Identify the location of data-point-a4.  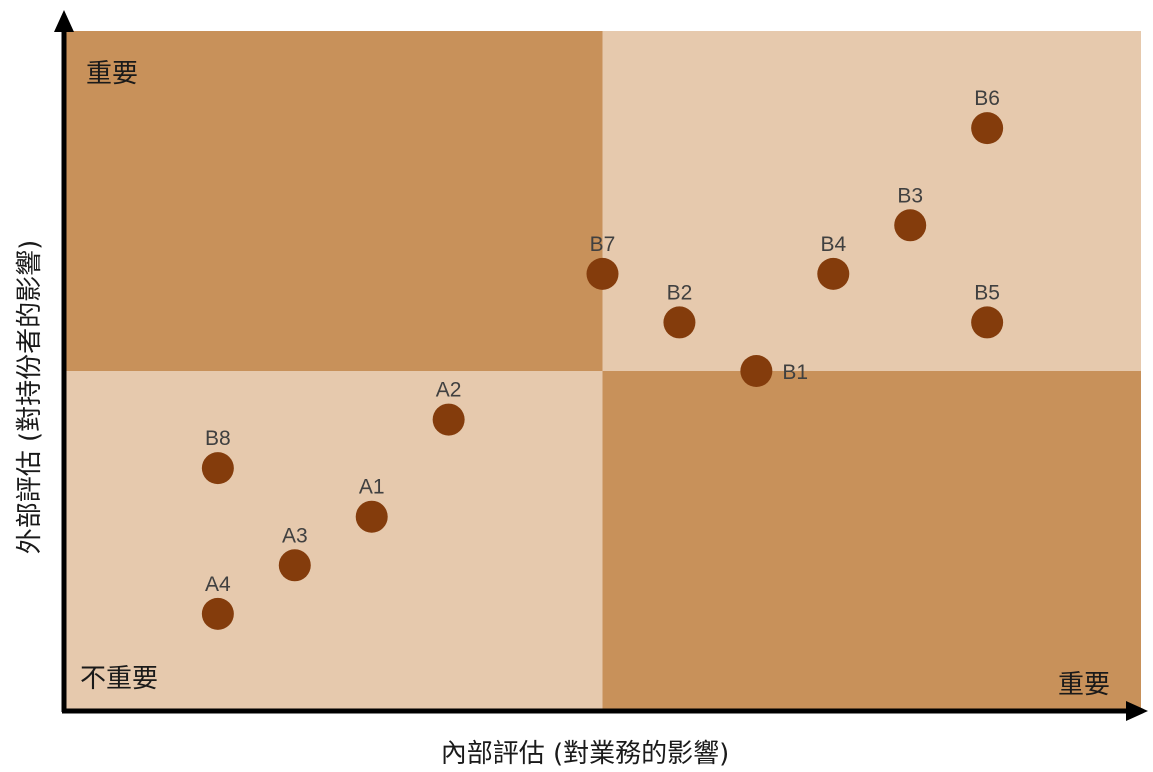
(217, 613).